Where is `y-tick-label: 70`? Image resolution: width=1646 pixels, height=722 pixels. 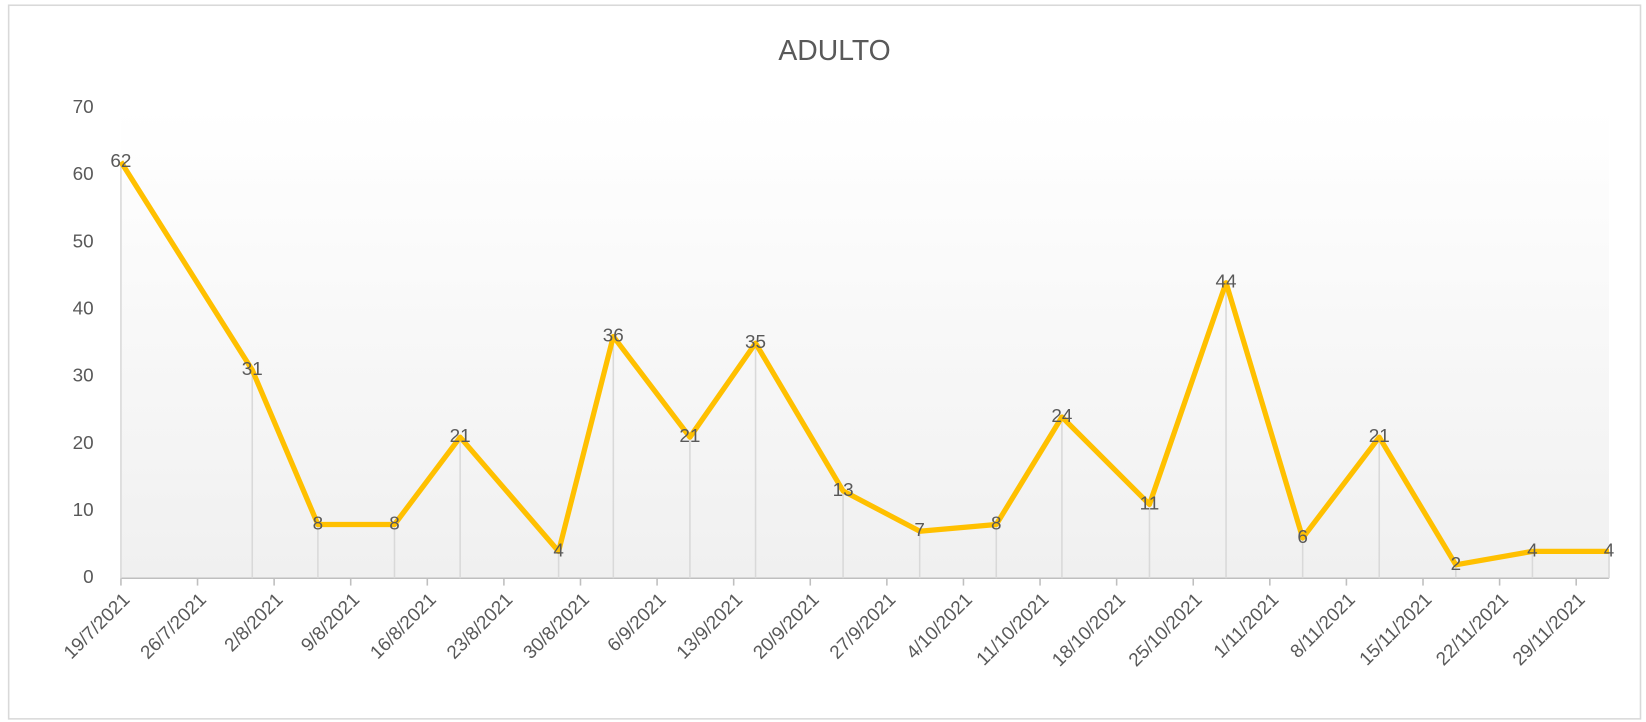 y-tick-label: 70 is located at coordinates (83, 107).